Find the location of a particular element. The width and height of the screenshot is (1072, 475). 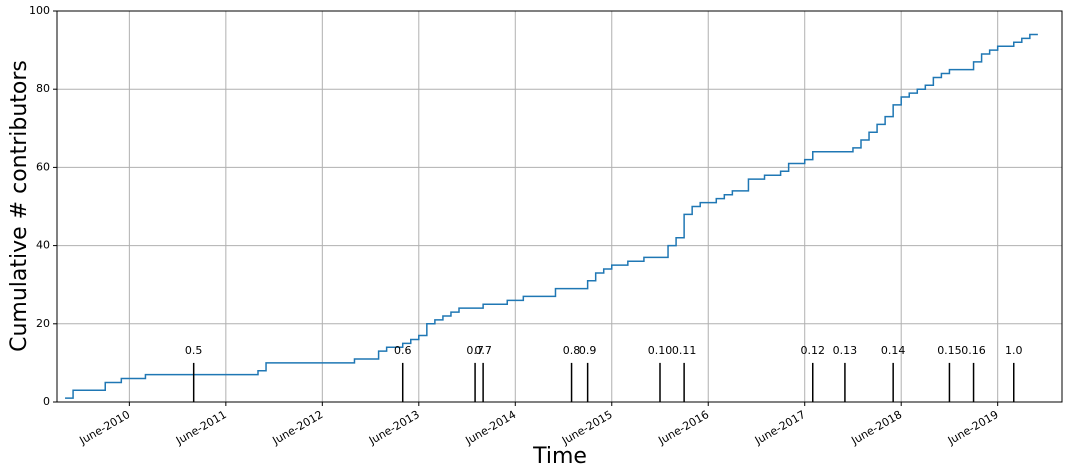

y-tick-label: 60 is located at coordinates (43, 166).